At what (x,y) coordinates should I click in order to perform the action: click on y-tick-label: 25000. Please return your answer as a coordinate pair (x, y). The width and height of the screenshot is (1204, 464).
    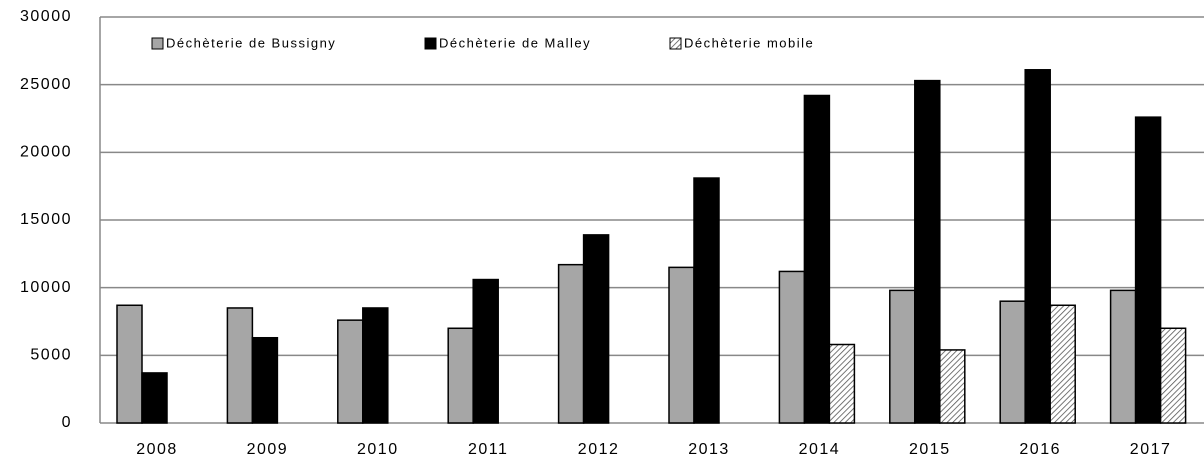
    Looking at the image, I should click on (46, 84).